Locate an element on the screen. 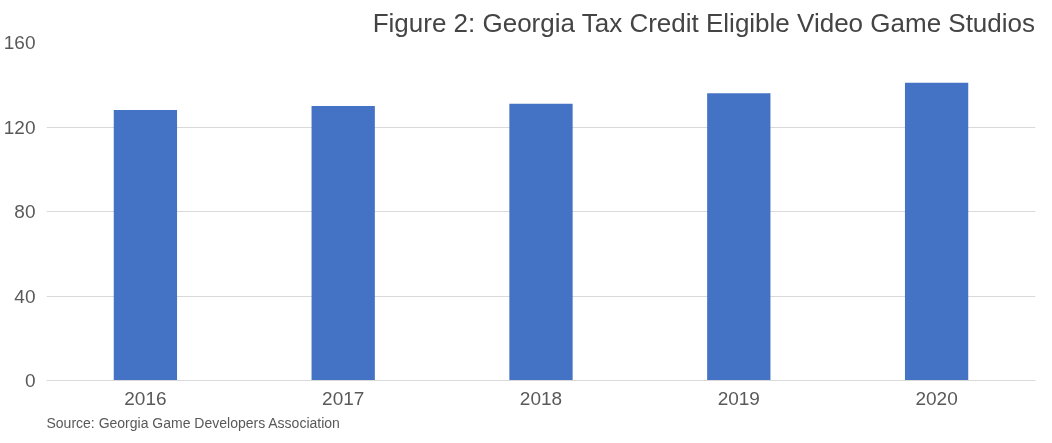 The height and width of the screenshot is (443, 1052). x-tick-label: 2017 is located at coordinates (343, 398).